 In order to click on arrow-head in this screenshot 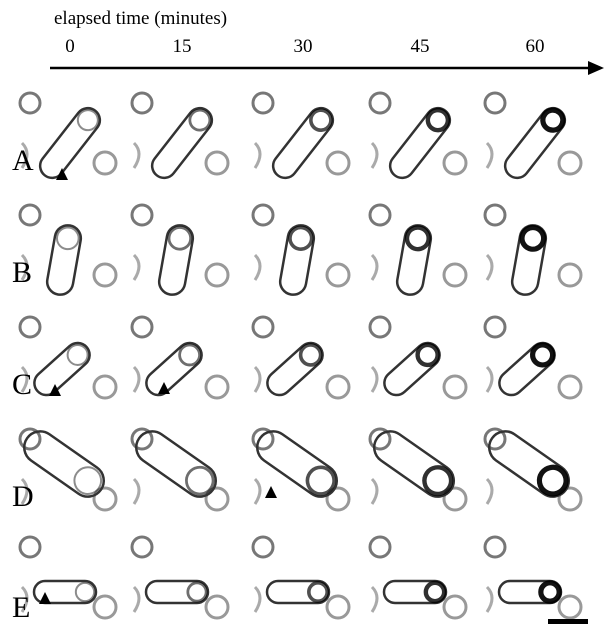, I will do `click(596, 68)`.